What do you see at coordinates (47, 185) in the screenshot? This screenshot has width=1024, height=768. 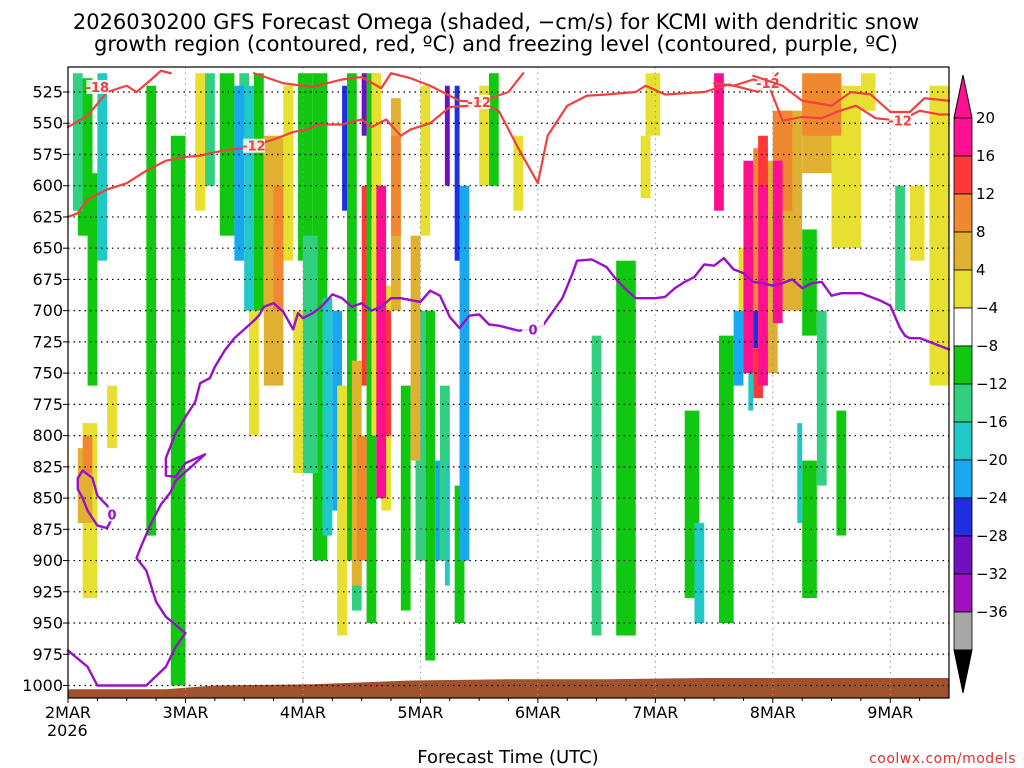 I see `y-tick-label: 600` at bounding box center [47, 185].